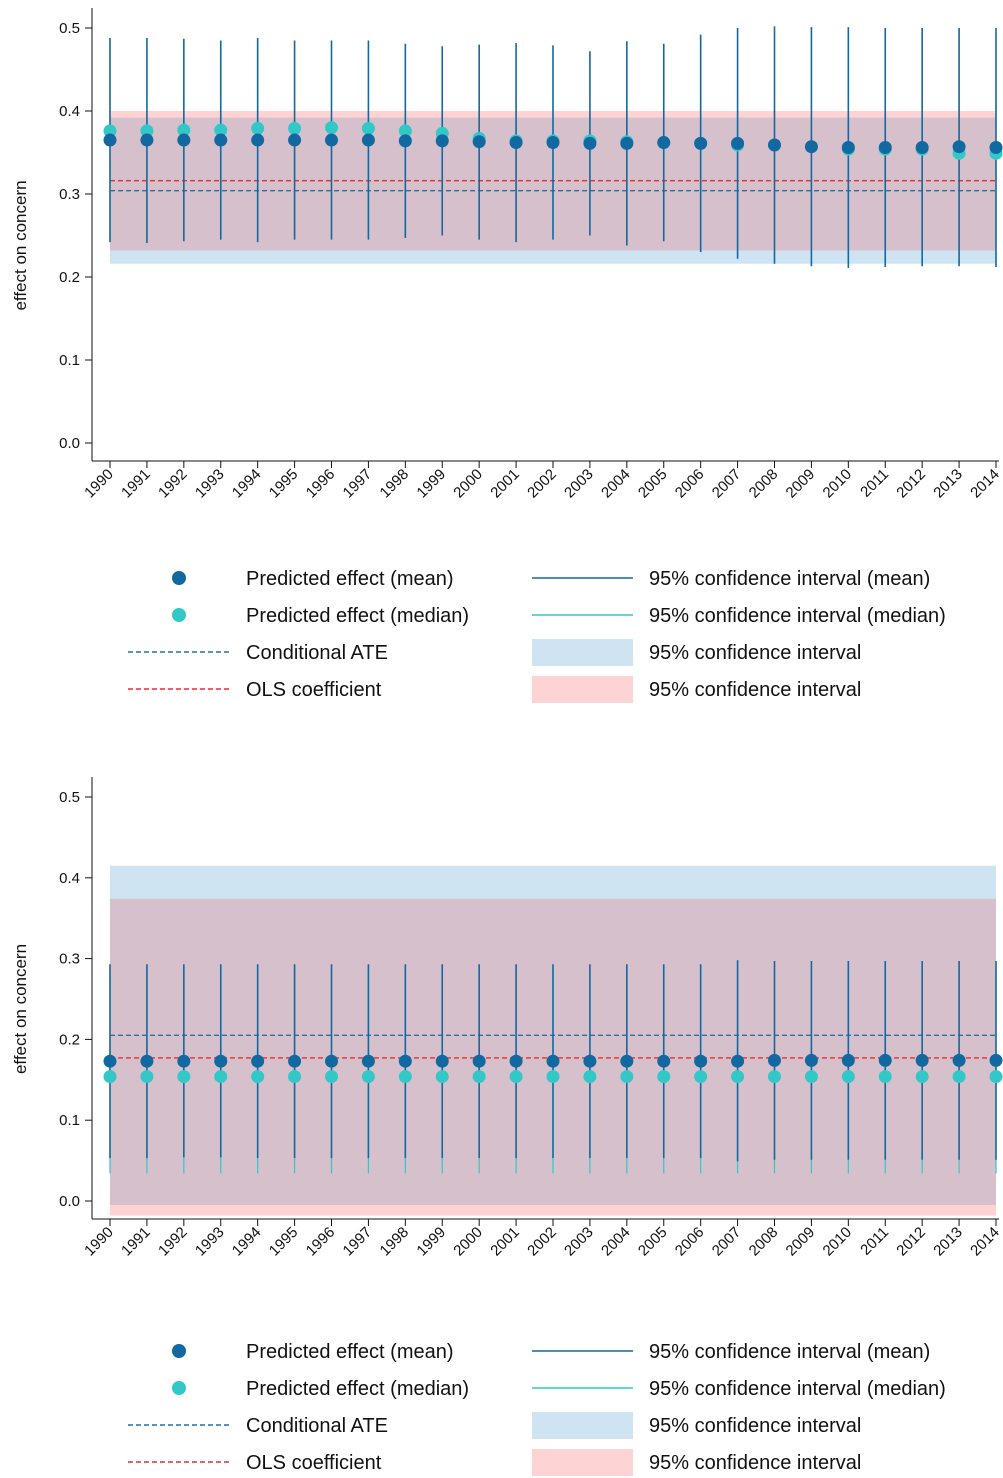 The image size is (1003, 1478). What do you see at coordinates (395, 484) in the screenshot?
I see `x-tick-label: 1998` at bounding box center [395, 484].